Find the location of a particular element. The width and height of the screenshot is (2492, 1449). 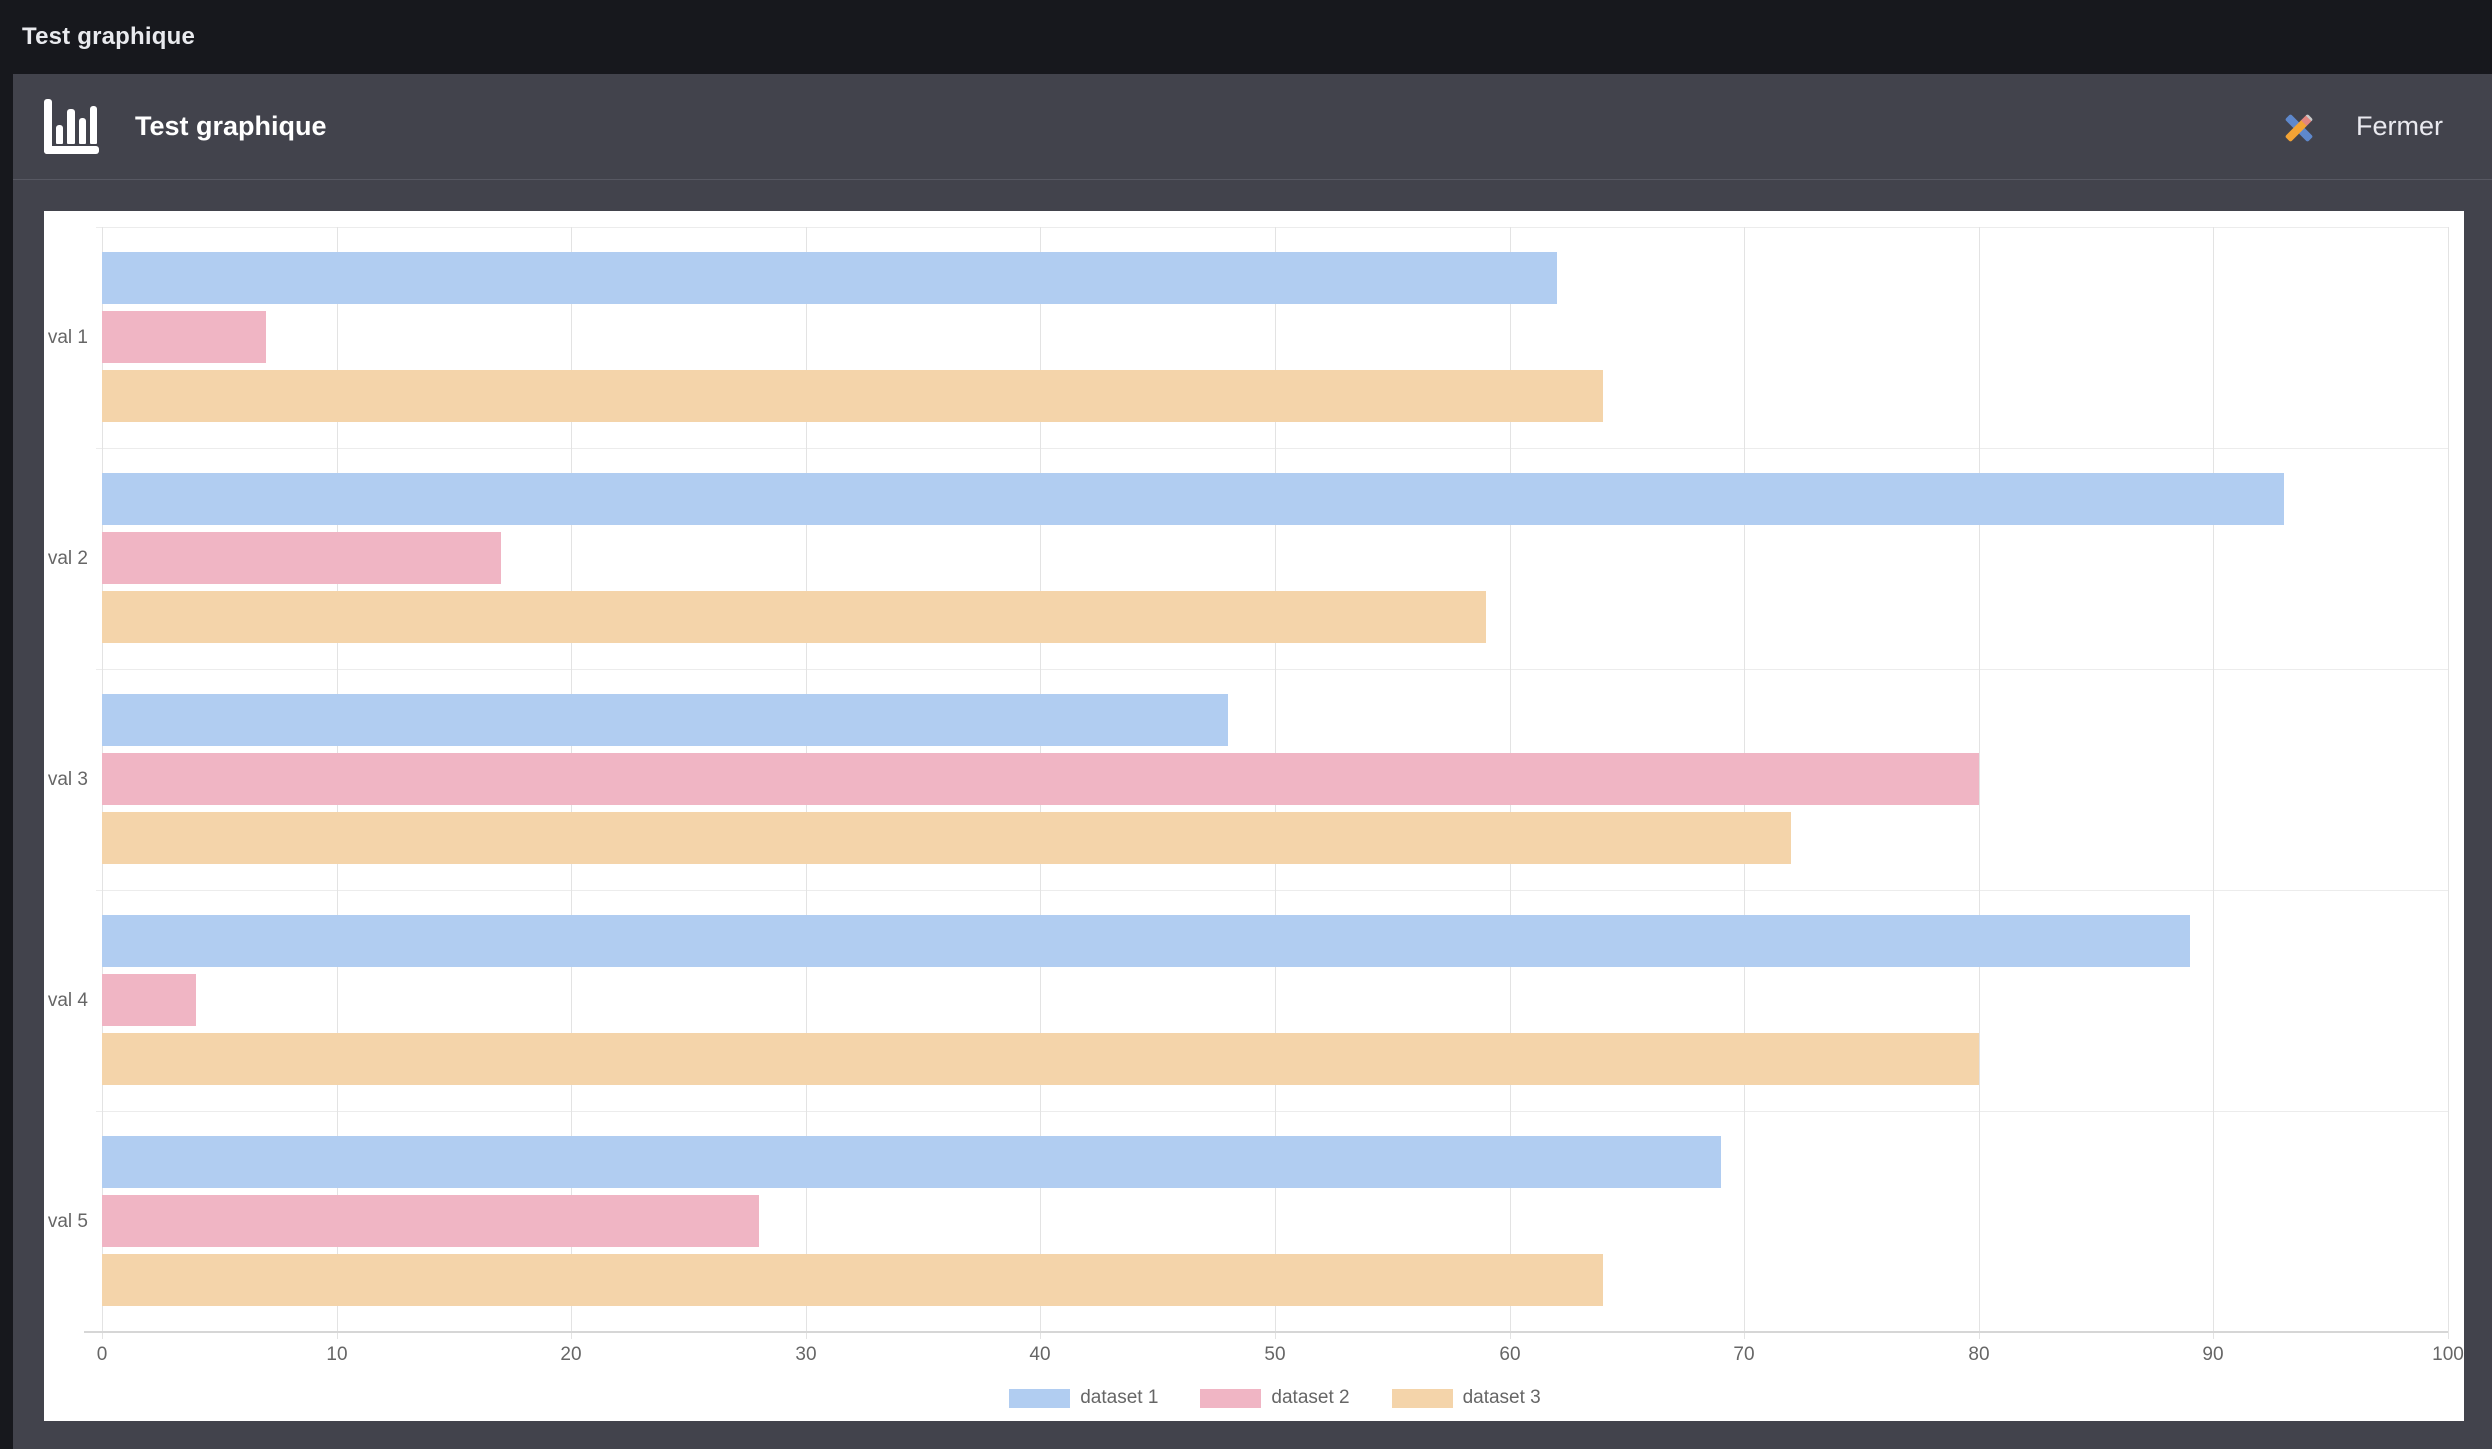

x-tick-label: 60 is located at coordinates (1510, 1354).